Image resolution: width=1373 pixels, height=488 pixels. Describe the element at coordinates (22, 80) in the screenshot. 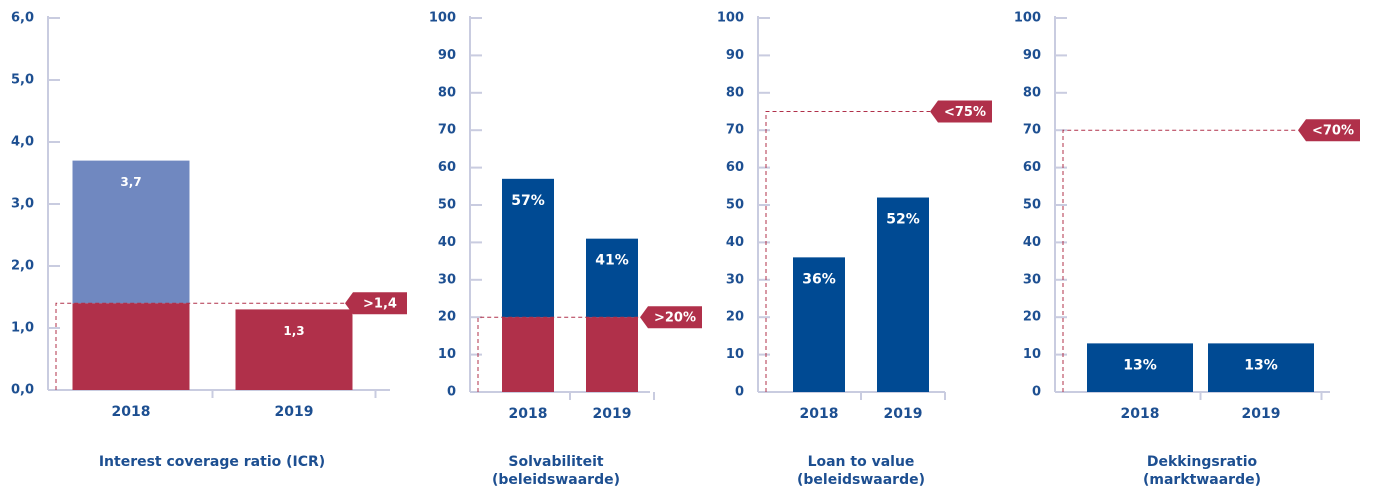

I see `y-tick-label: 5,0` at that location.